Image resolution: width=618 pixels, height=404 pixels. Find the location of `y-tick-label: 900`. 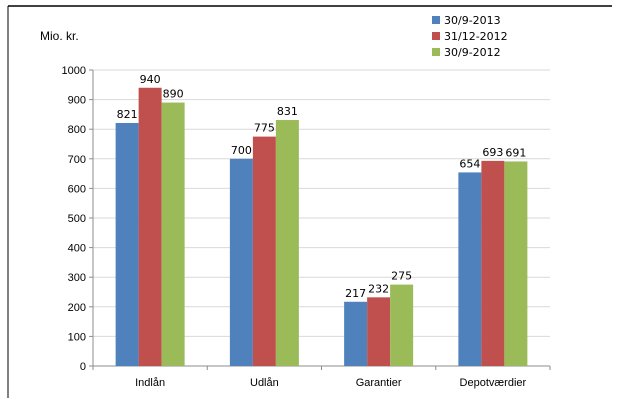

y-tick-label: 900 is located at coordinates (77, 101).